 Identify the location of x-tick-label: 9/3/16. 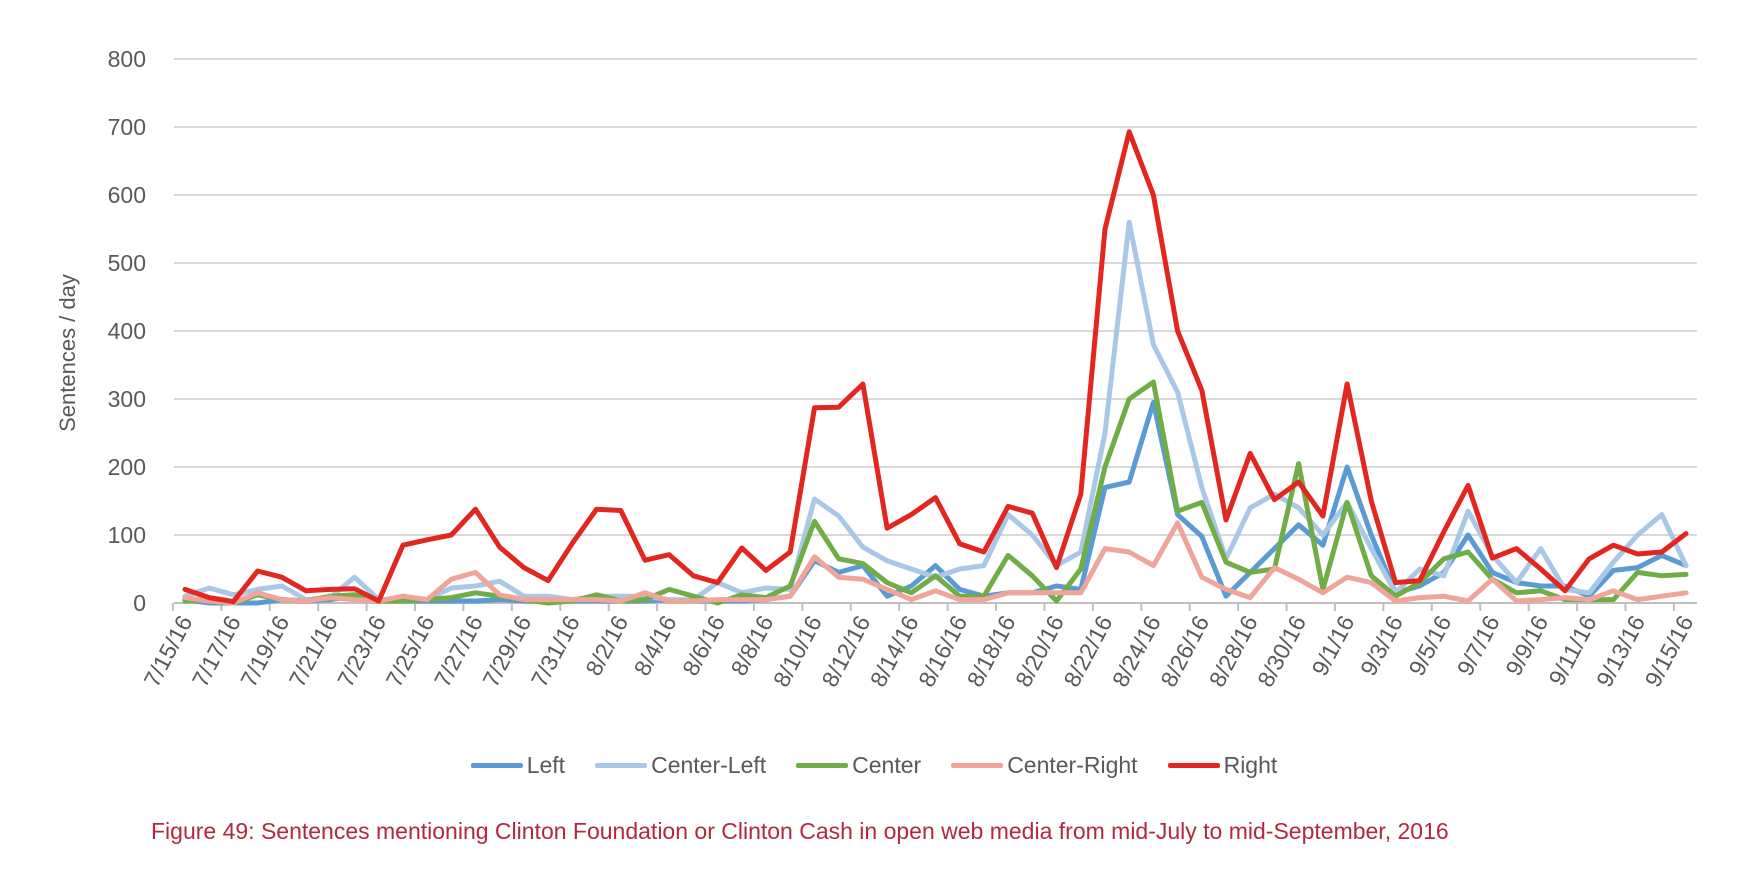
(1381, 645).